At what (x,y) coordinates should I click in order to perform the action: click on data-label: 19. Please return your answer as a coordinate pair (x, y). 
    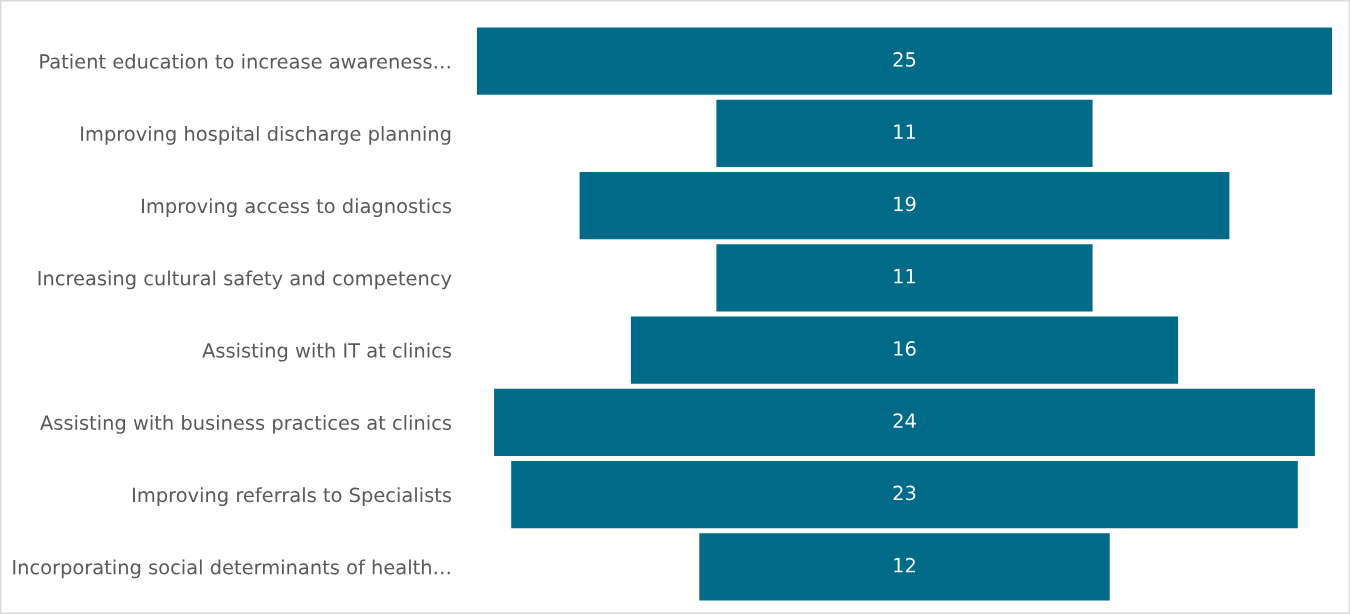
    Looking at the image, I should click on (905, 204).